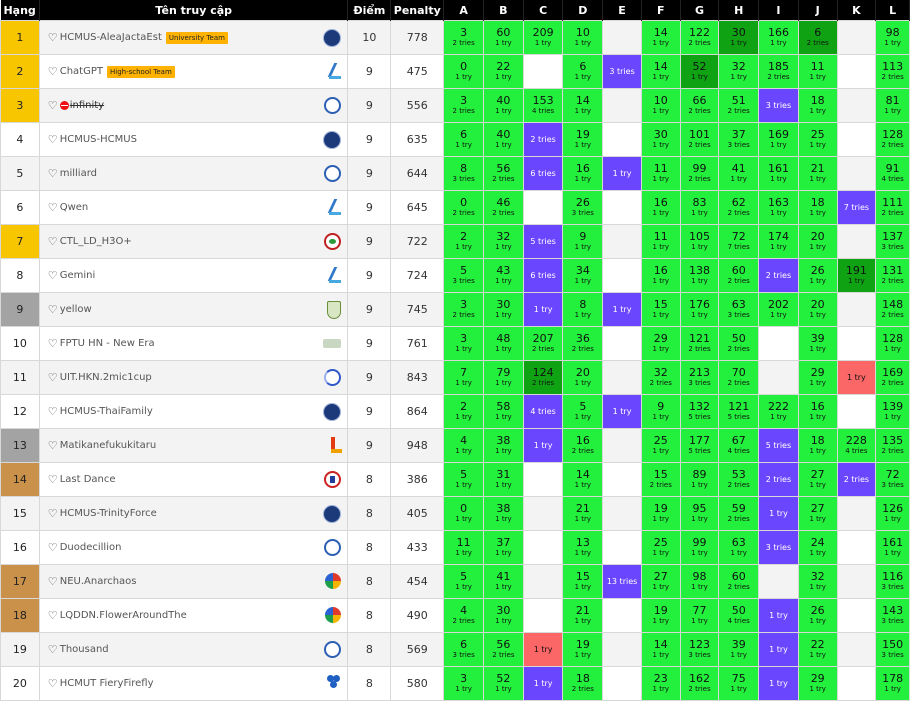  Describe the element at coordinates (739, 581) in the screenshot. I see `problem-cell-h: 60 2 tries` at that location.